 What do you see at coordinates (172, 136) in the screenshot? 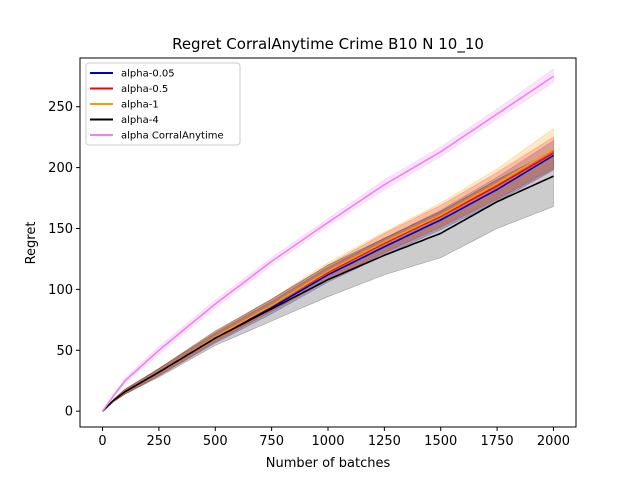
I see `legend-label-alpha-corralanytime: alpha CorralAnytime` at bounding box center [172, 136].